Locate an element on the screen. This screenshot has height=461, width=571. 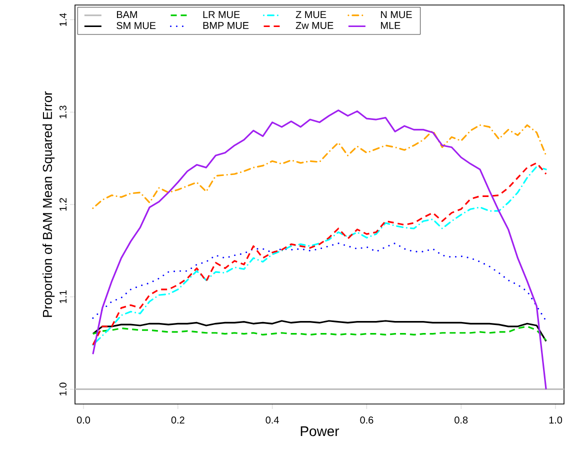
x-tick-label: 0.0 is located at coordinates (83, 420).